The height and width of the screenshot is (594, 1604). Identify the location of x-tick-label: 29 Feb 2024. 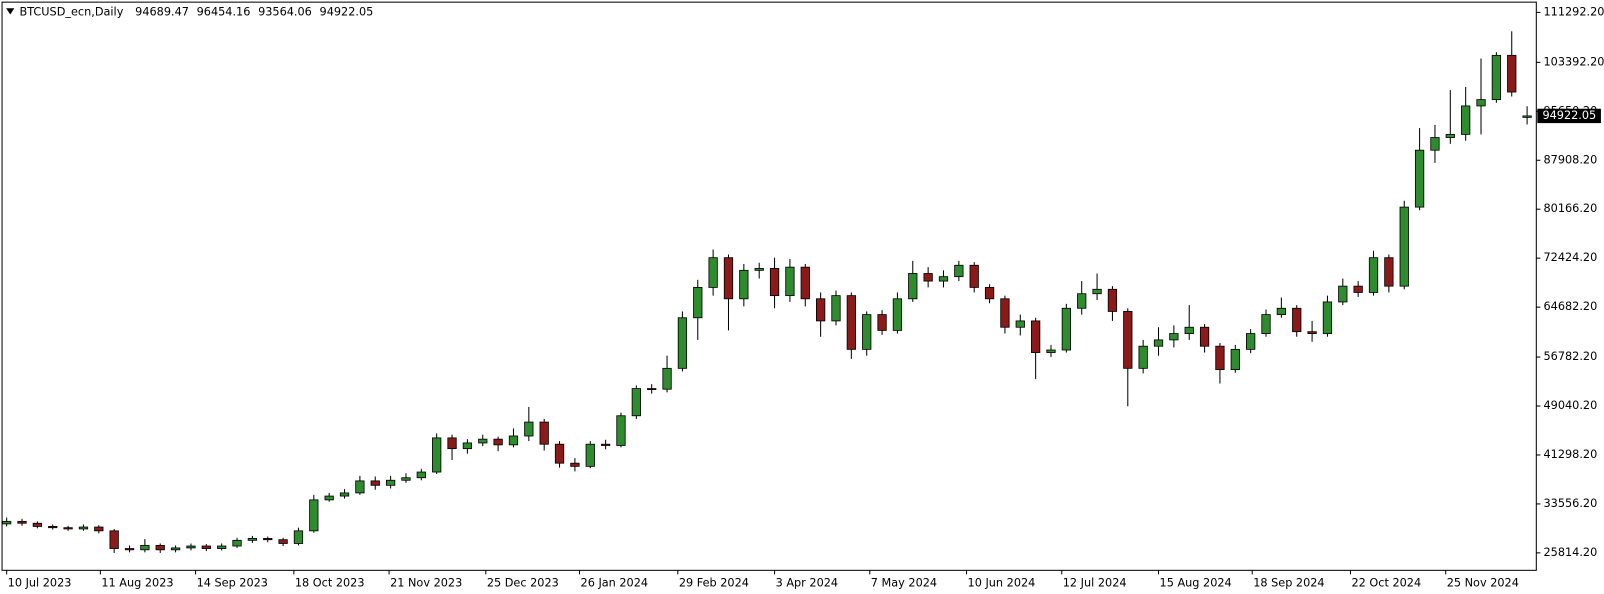
(714, 583).